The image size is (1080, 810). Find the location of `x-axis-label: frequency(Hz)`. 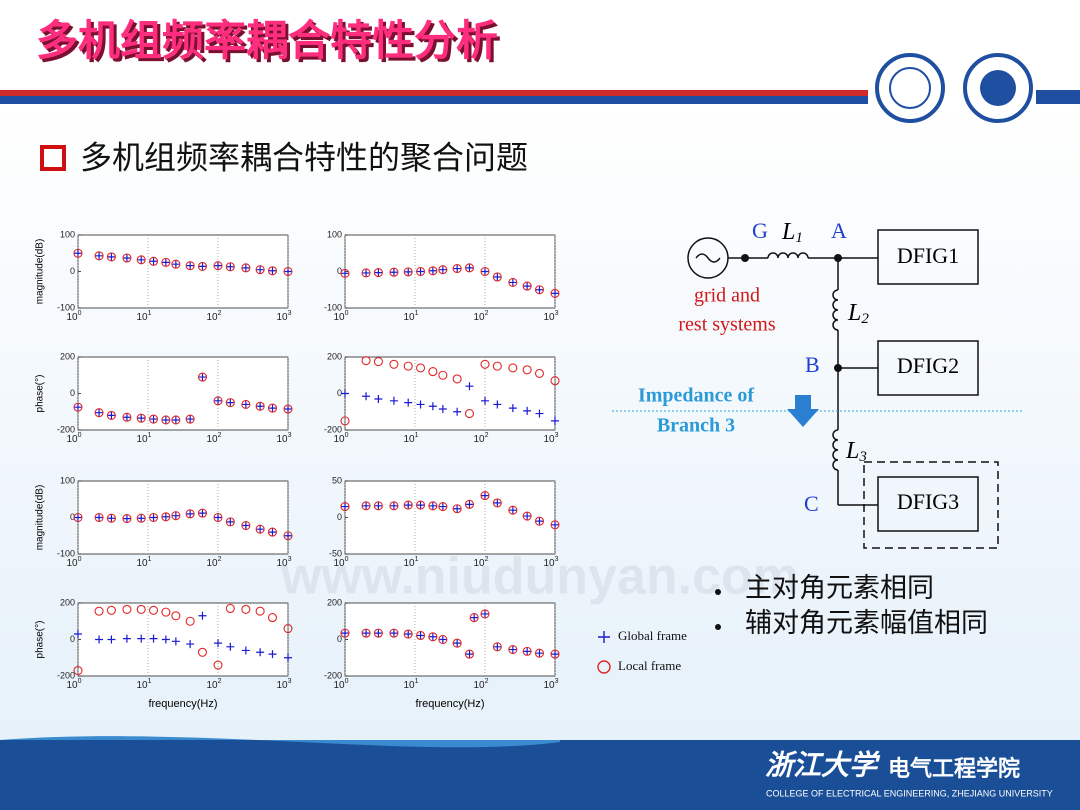

x-axis-label: frequency(Hz) is located at coordinates (182, 704).